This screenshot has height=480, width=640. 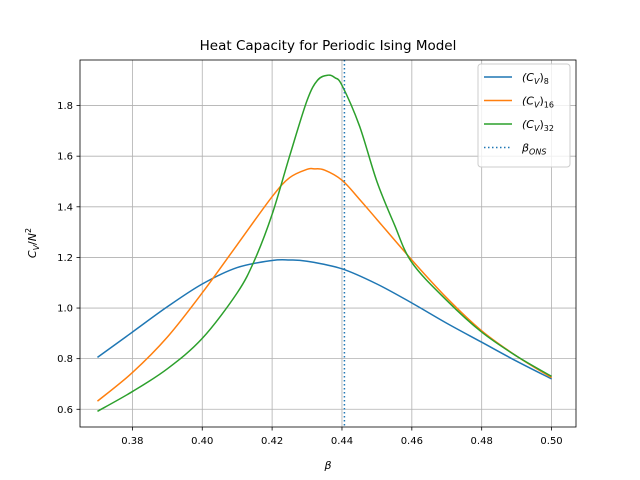 I want to click on x-axis-ticks: 0.38 0.40 0.42 0.44 0.46 0.48 0.50, so click(x=342, y=437).